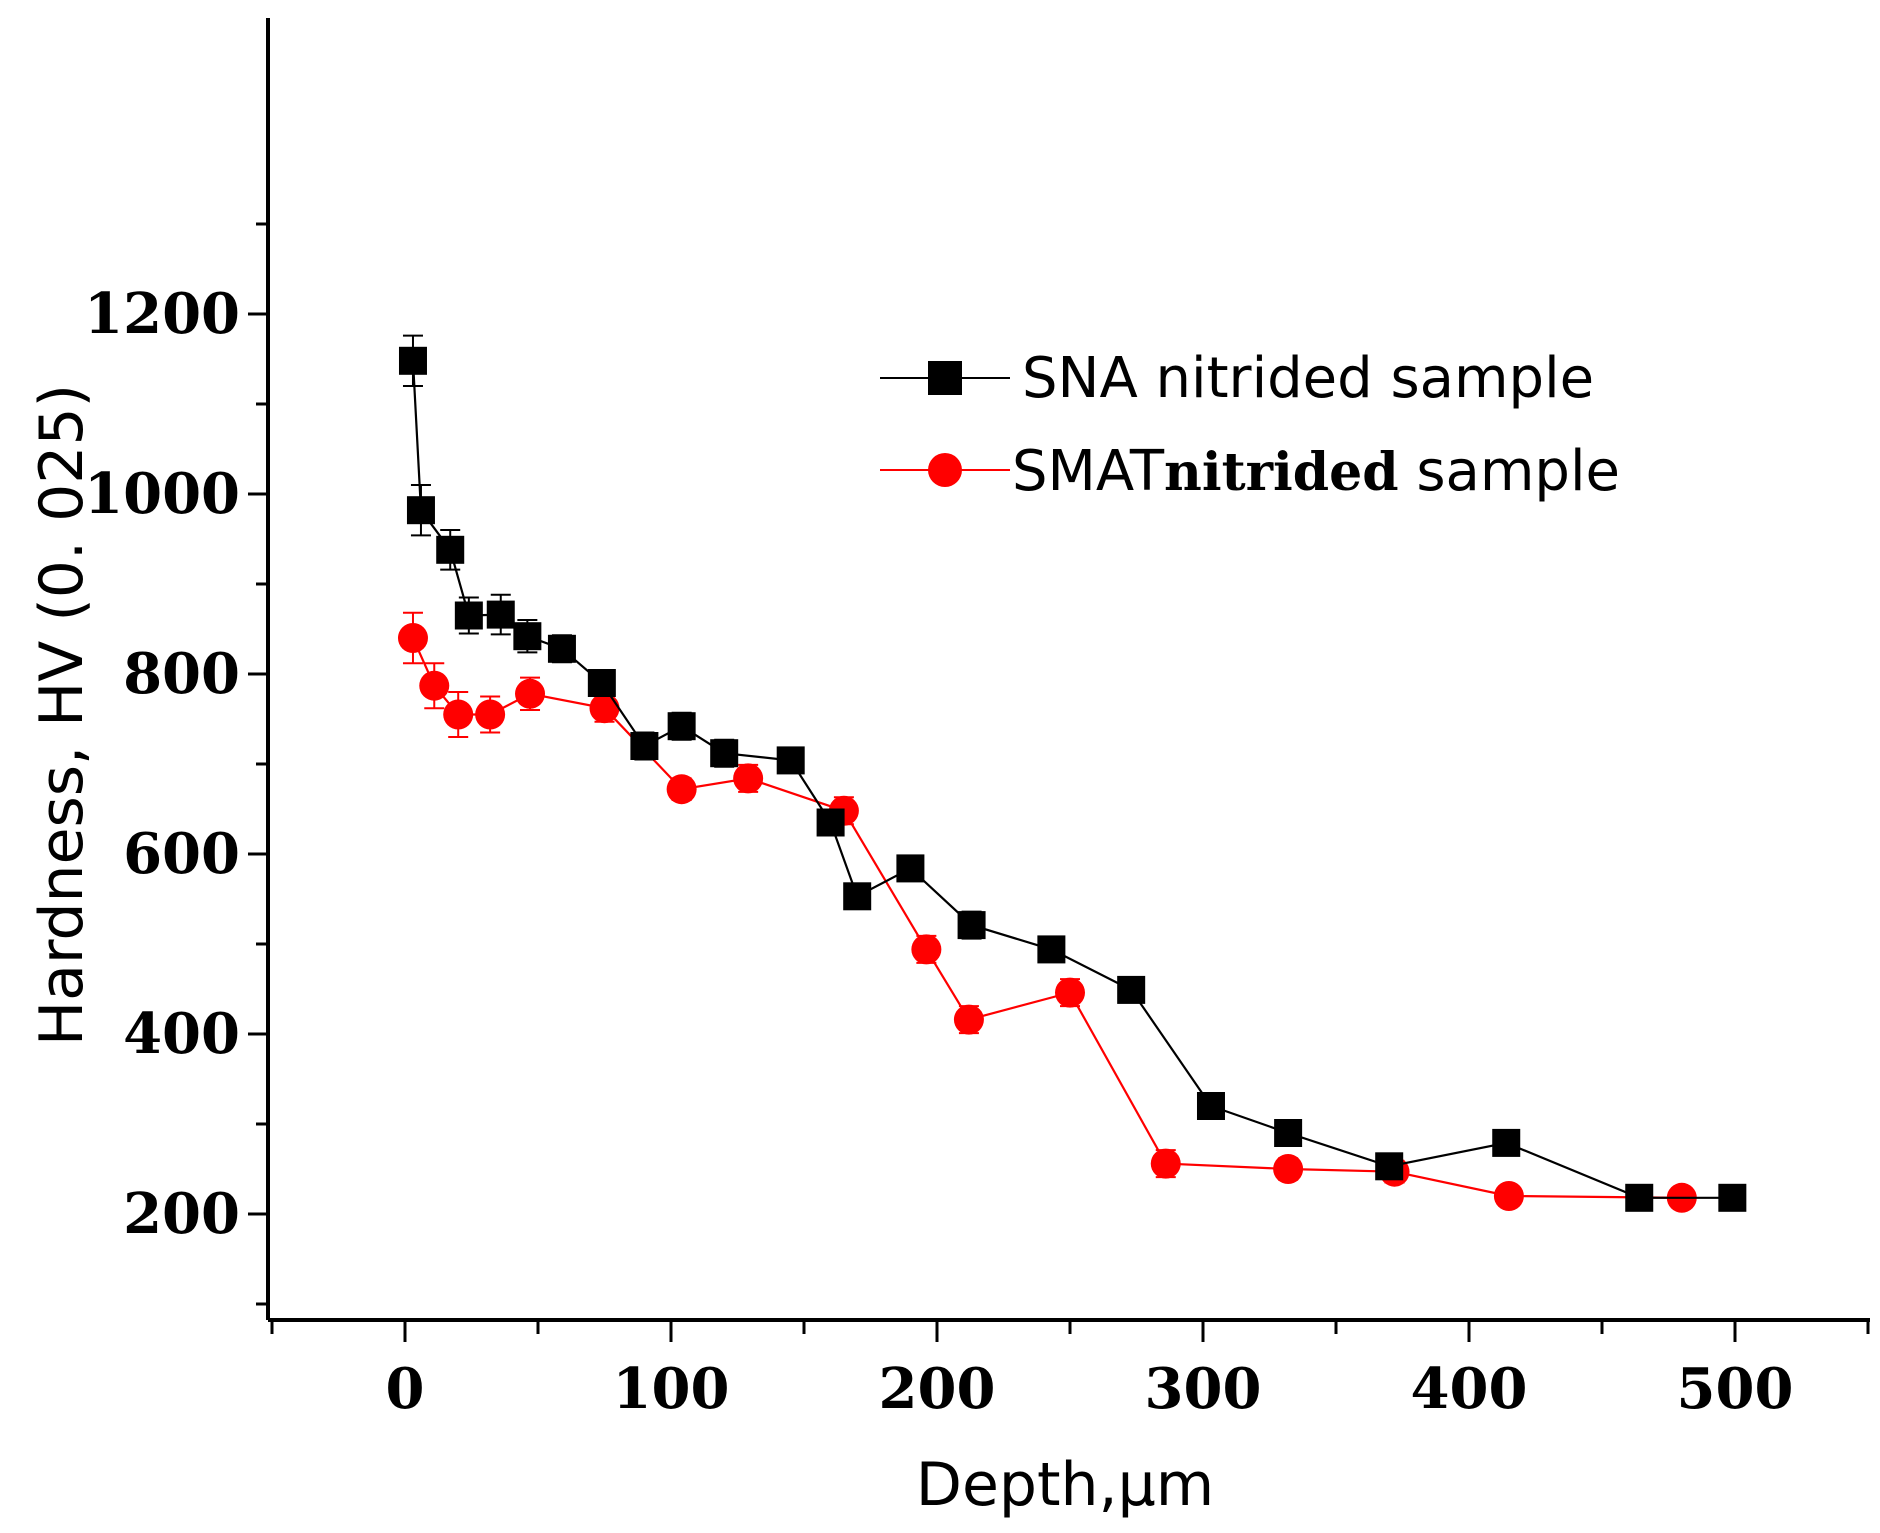  Describe the element at coordinates (181, 854) in the screenshot. I see `y-tick-label: 600` at that location.